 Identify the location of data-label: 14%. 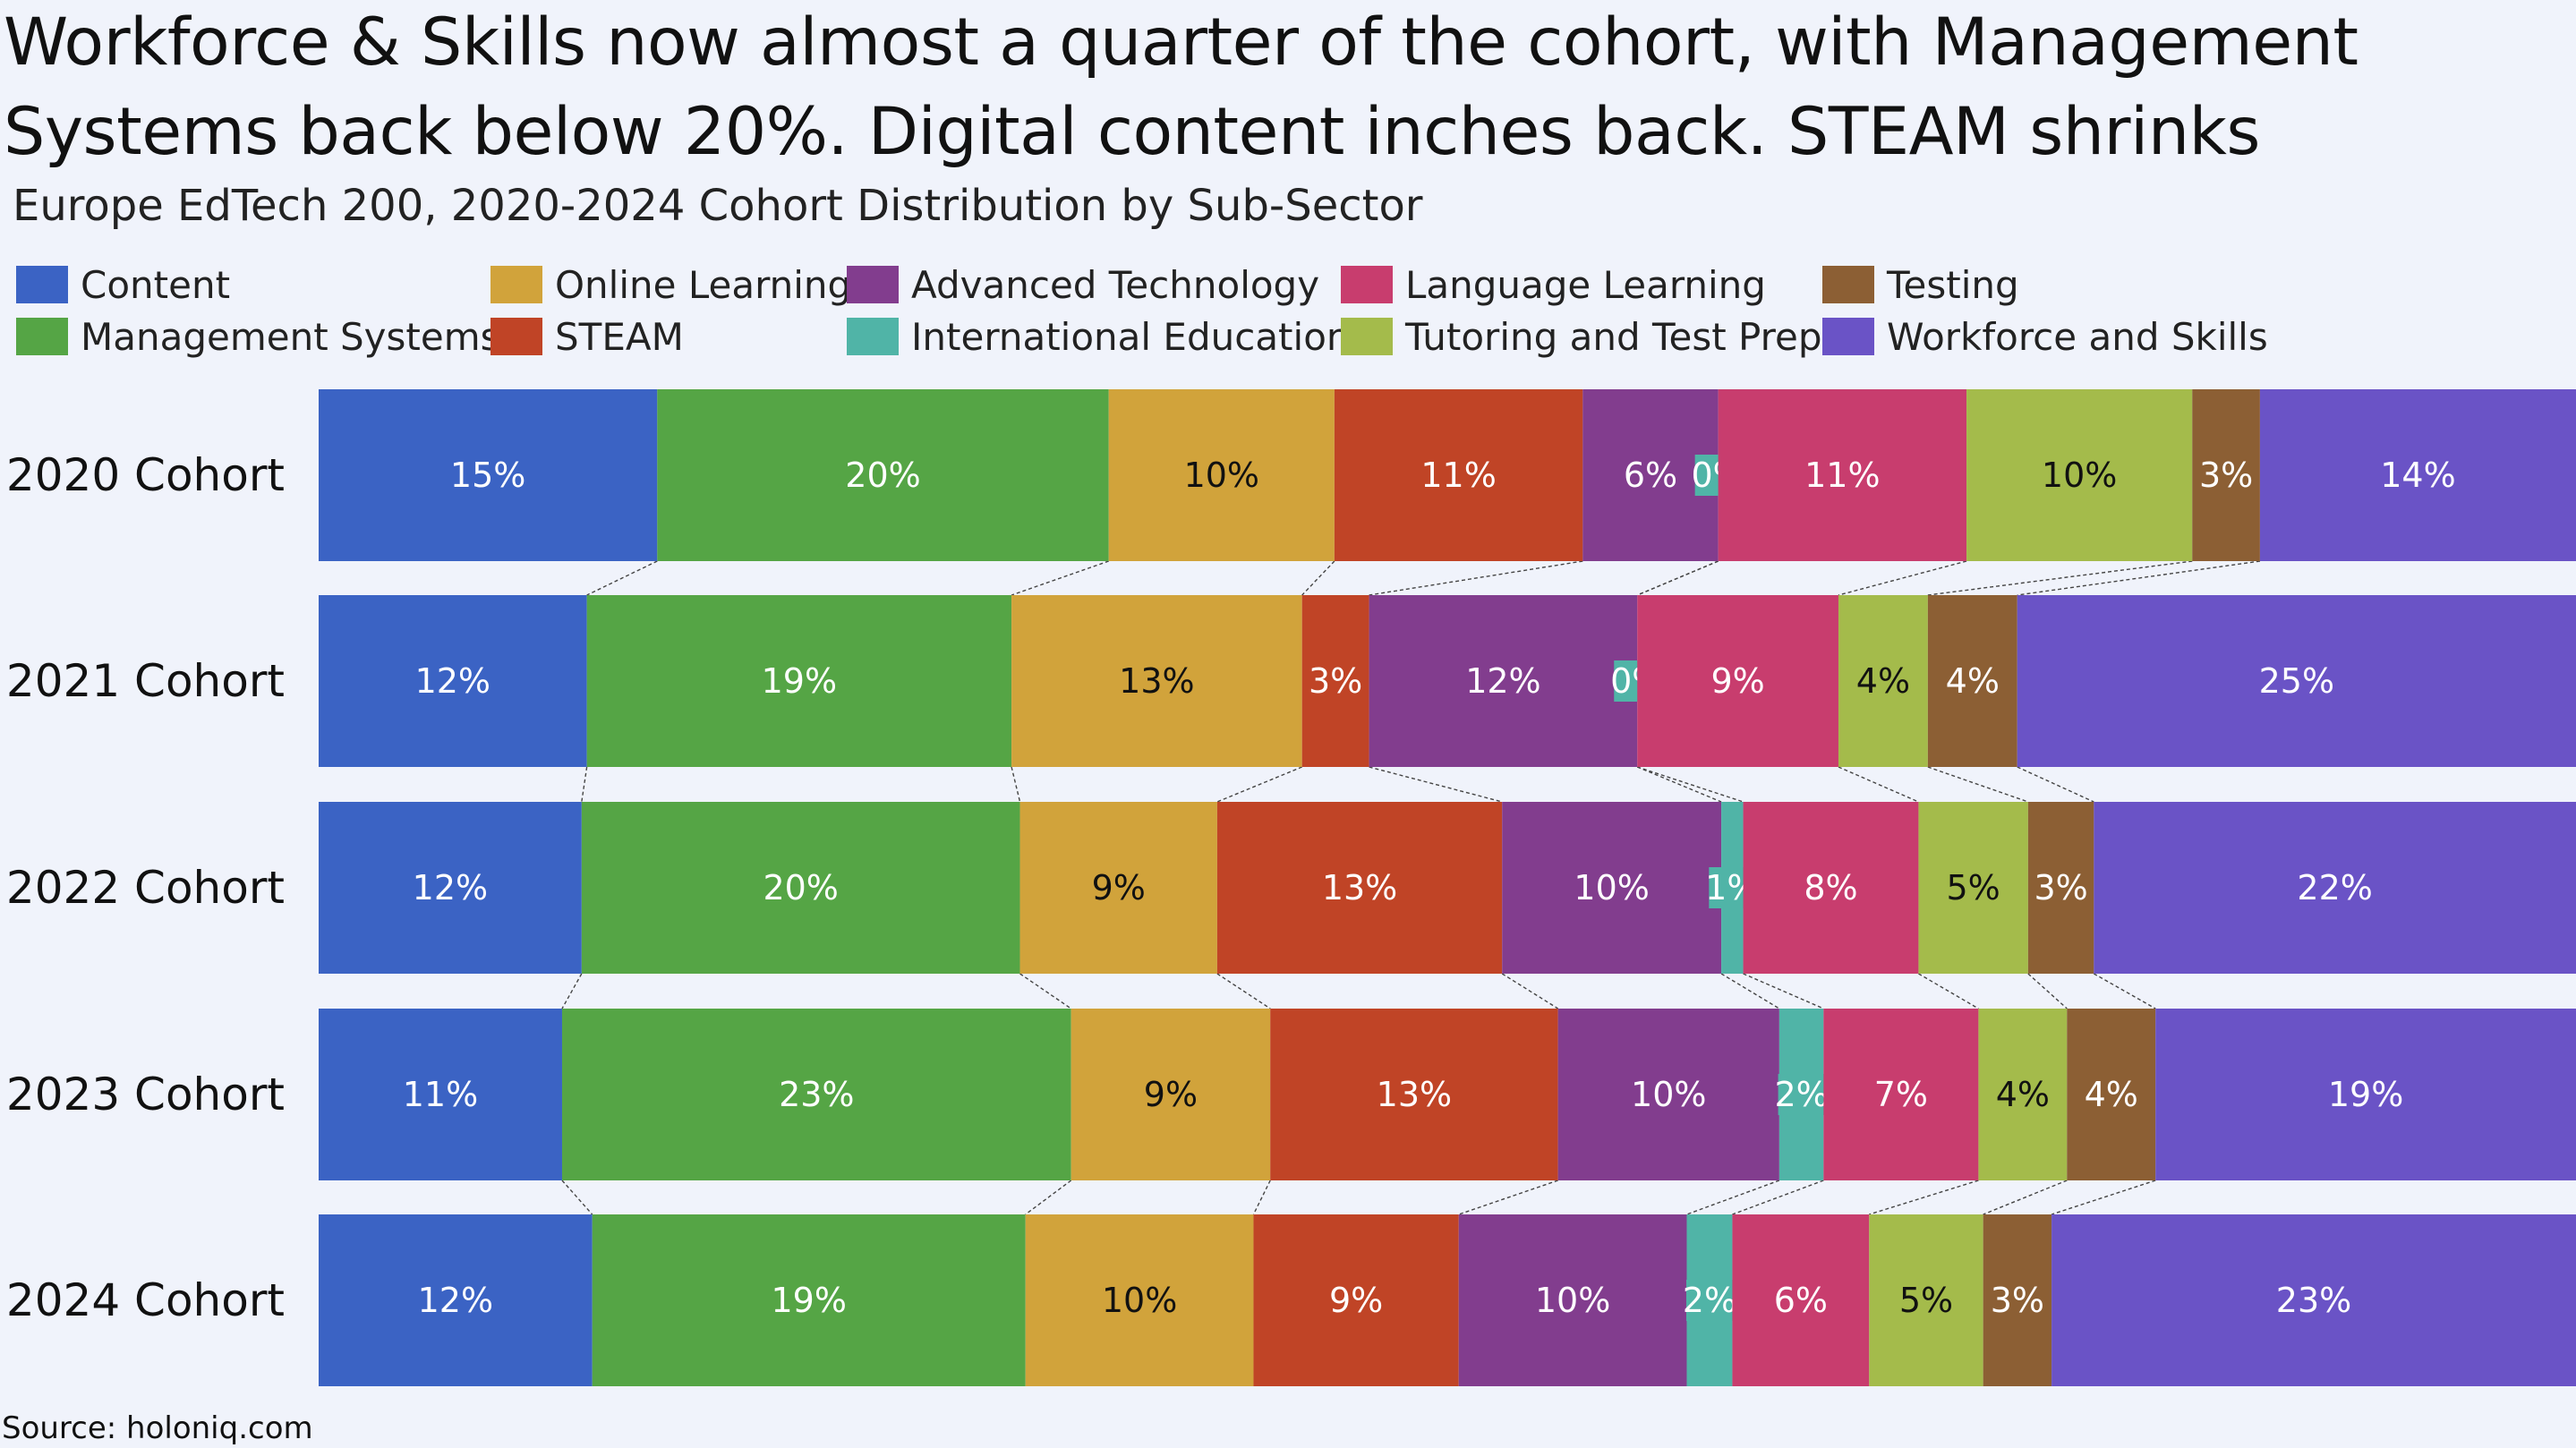
(2417, 475).